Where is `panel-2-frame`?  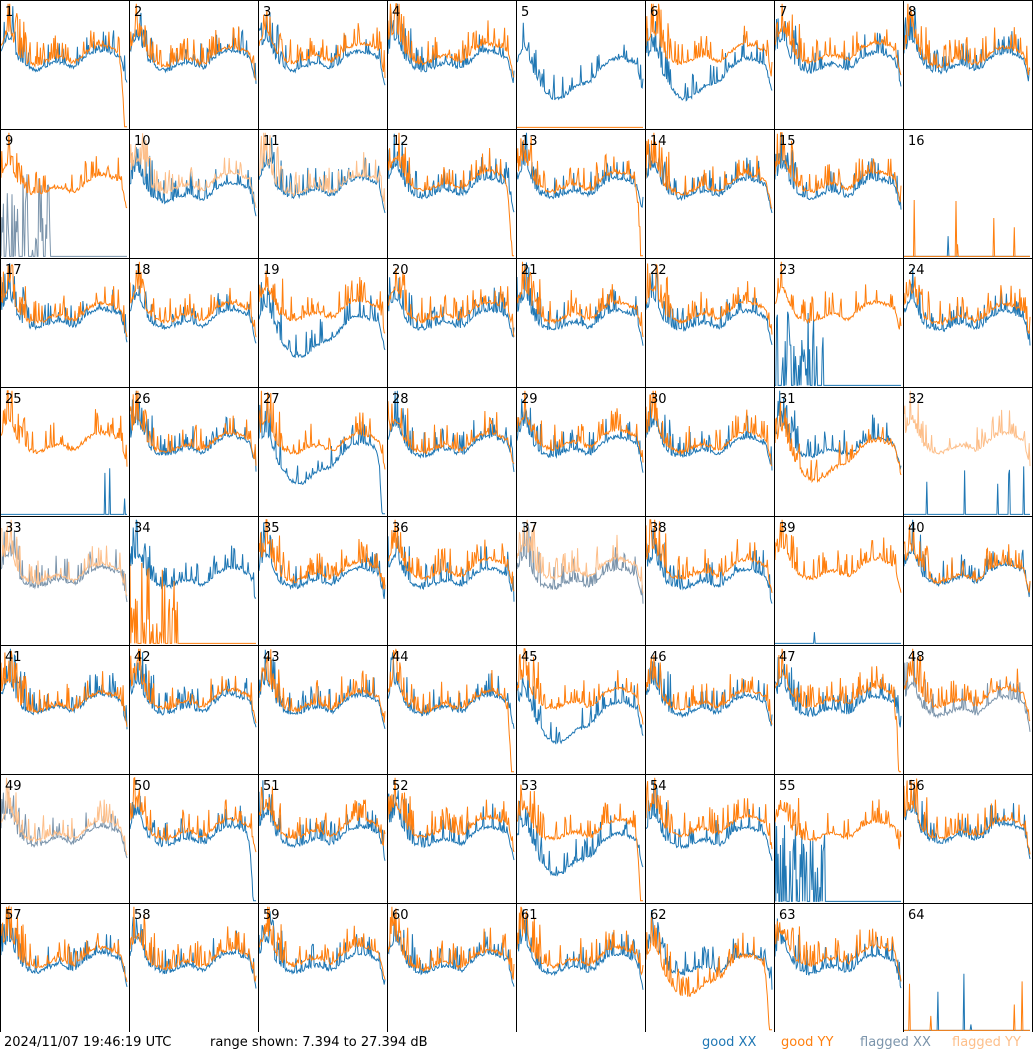
panel-2-frame is located at coordinates (194, 65).